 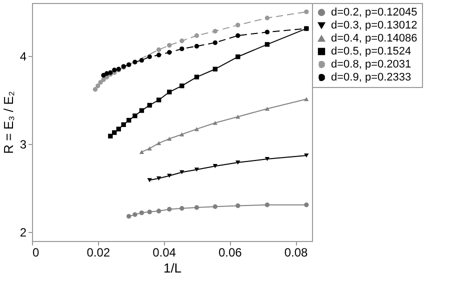 What do you see at coordinates (374, 26) in the screenshot?
I see `legend-label: d=0.3, p=0.13012` at bounding box center [374, 26].